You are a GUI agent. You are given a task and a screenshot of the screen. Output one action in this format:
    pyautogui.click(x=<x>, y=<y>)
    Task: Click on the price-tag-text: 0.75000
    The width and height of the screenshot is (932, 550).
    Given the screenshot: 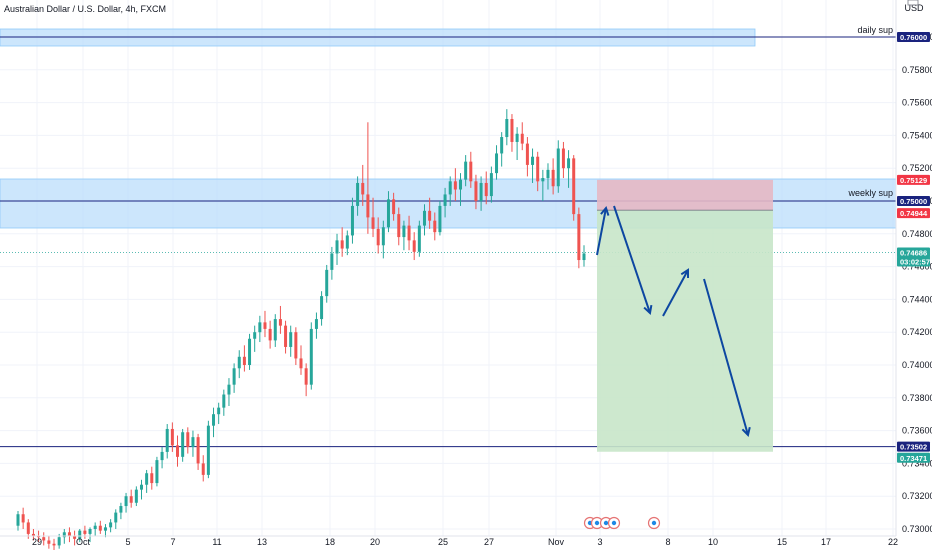 What is the action you would take?
    pyautogui.click(x=913, y=201)
    